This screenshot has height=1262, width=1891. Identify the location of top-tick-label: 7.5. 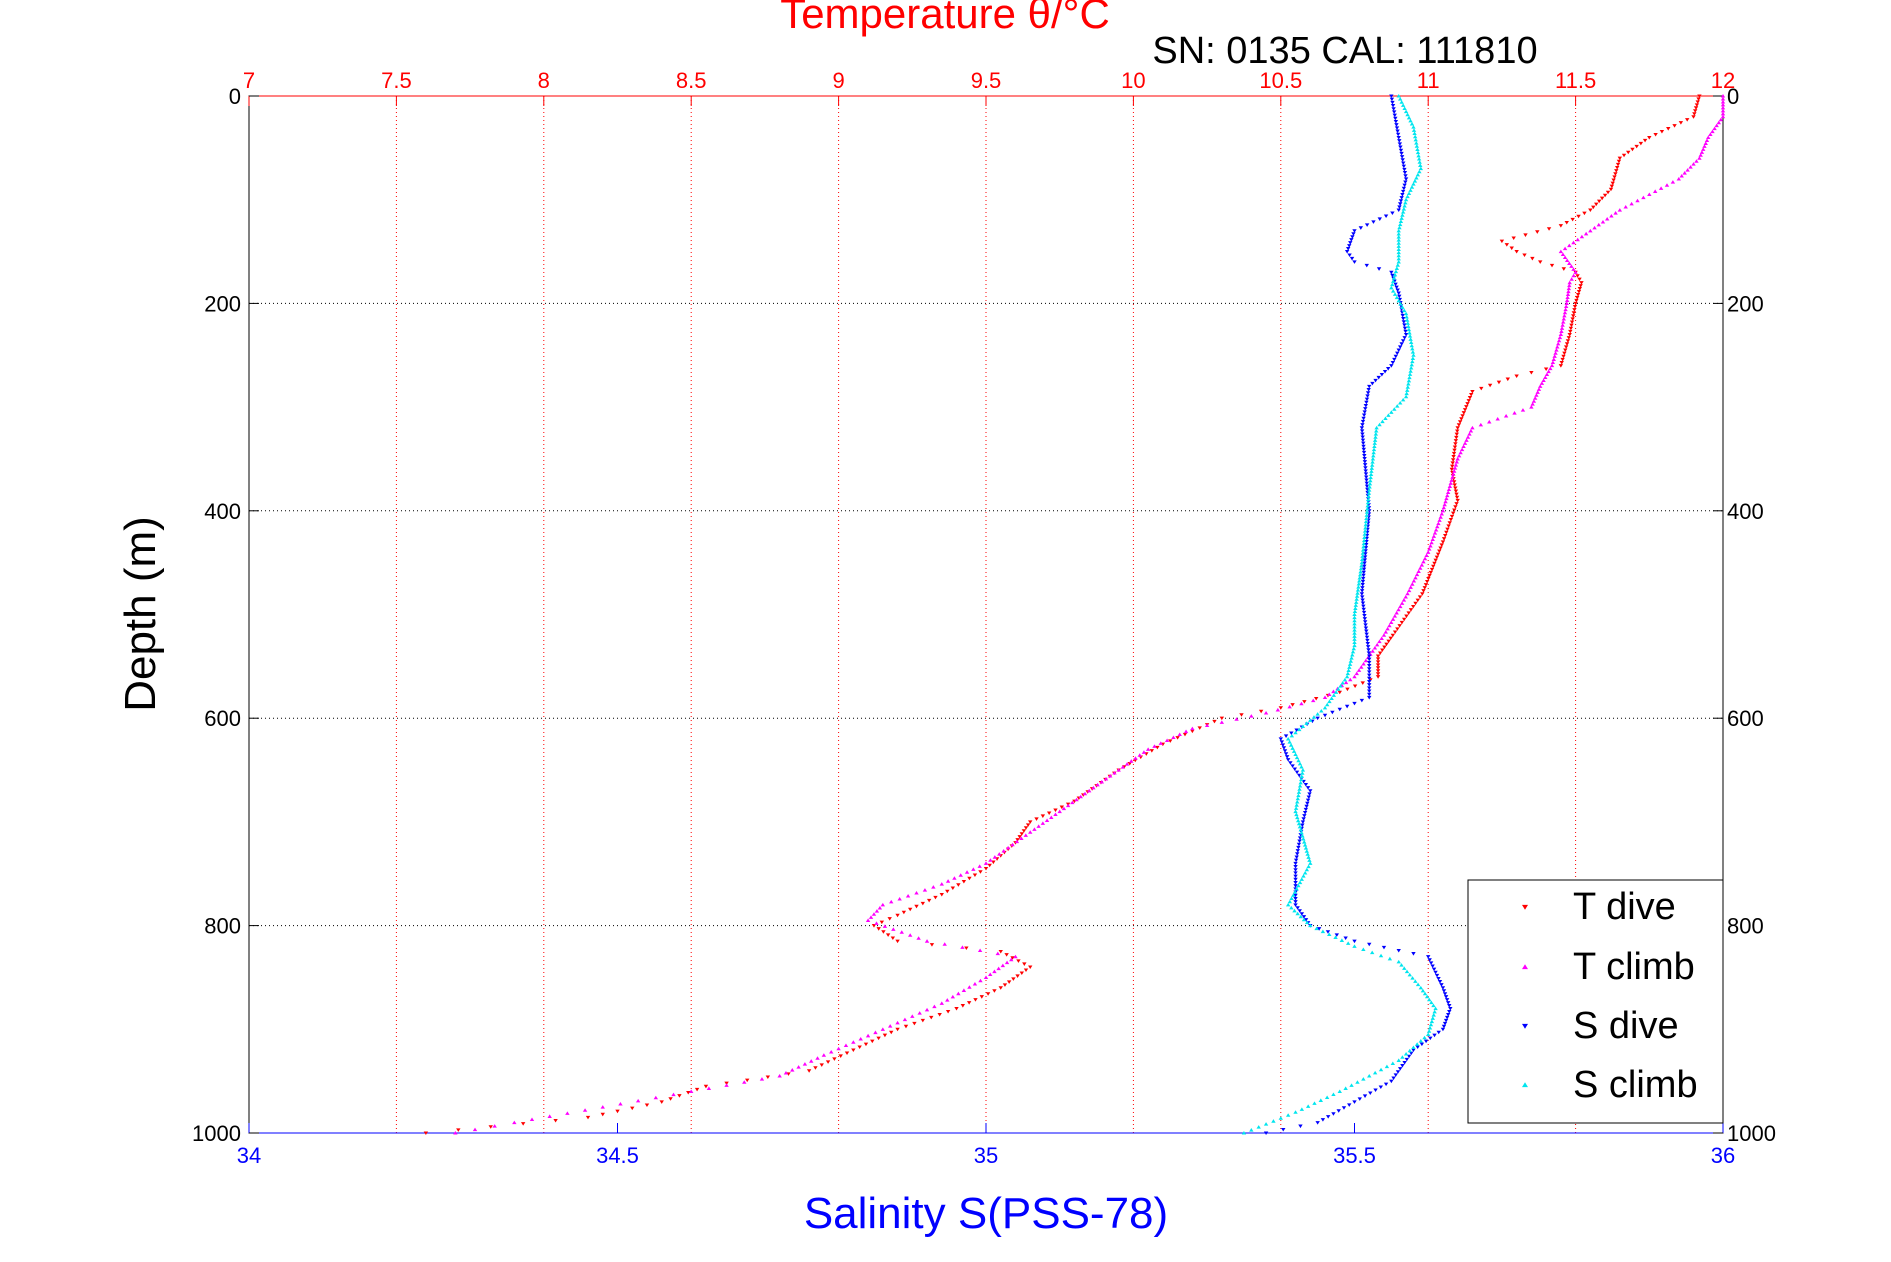
(396, 80).